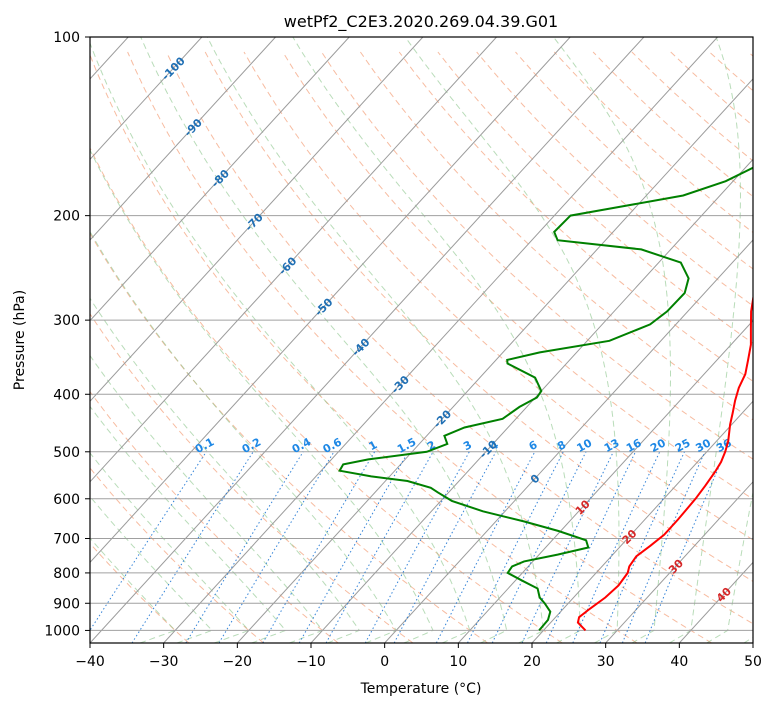 The width and height of the screenshot is (775, 708). Describe the element at coordinates (90, 662) in the screenshot. I see `x-tick-label: −40` at that location.